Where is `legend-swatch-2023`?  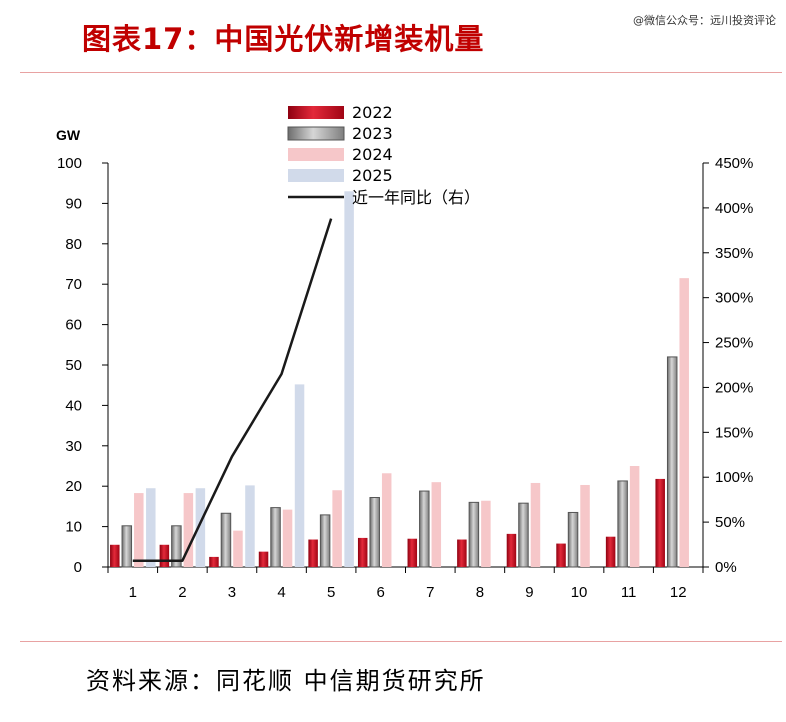 legend-swatch-2023 is located at coordinates (316, 133).